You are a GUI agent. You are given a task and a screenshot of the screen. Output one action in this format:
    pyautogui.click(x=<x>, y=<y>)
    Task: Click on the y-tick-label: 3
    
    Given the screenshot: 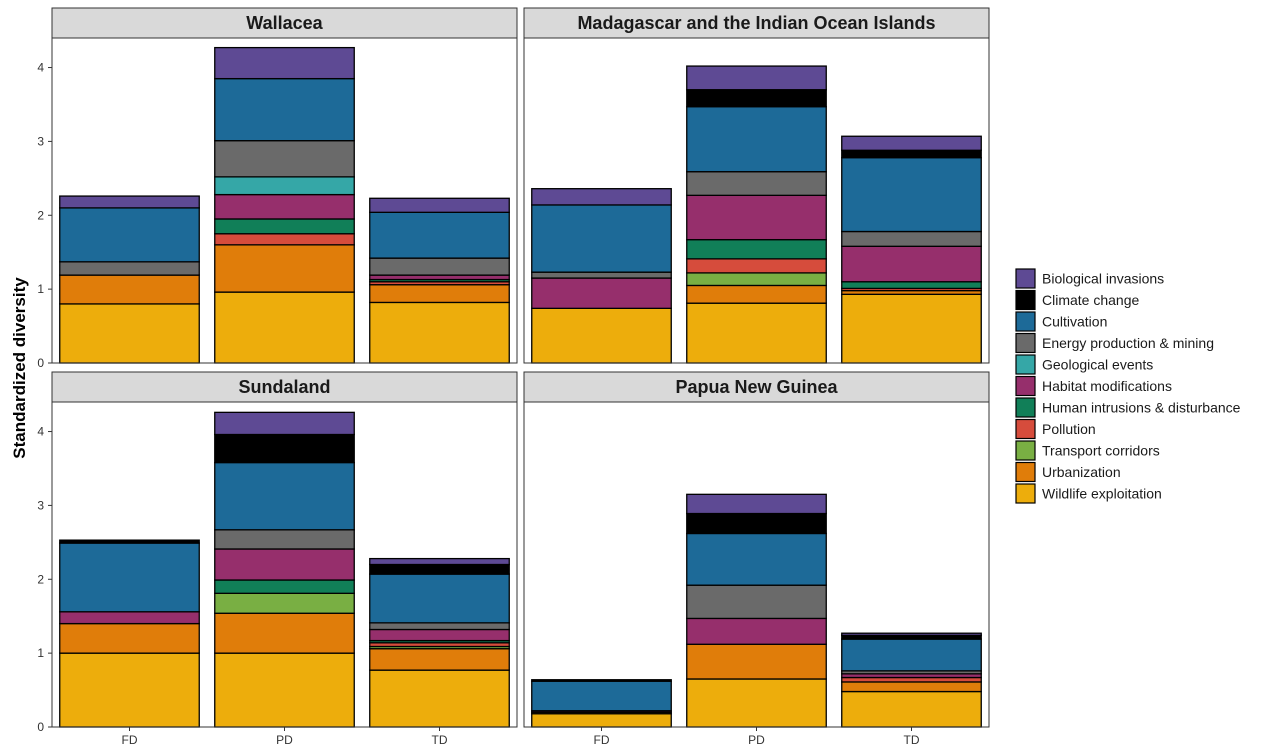 What is the action you would take?
    pyautogui.click(x=40, y=141)
    